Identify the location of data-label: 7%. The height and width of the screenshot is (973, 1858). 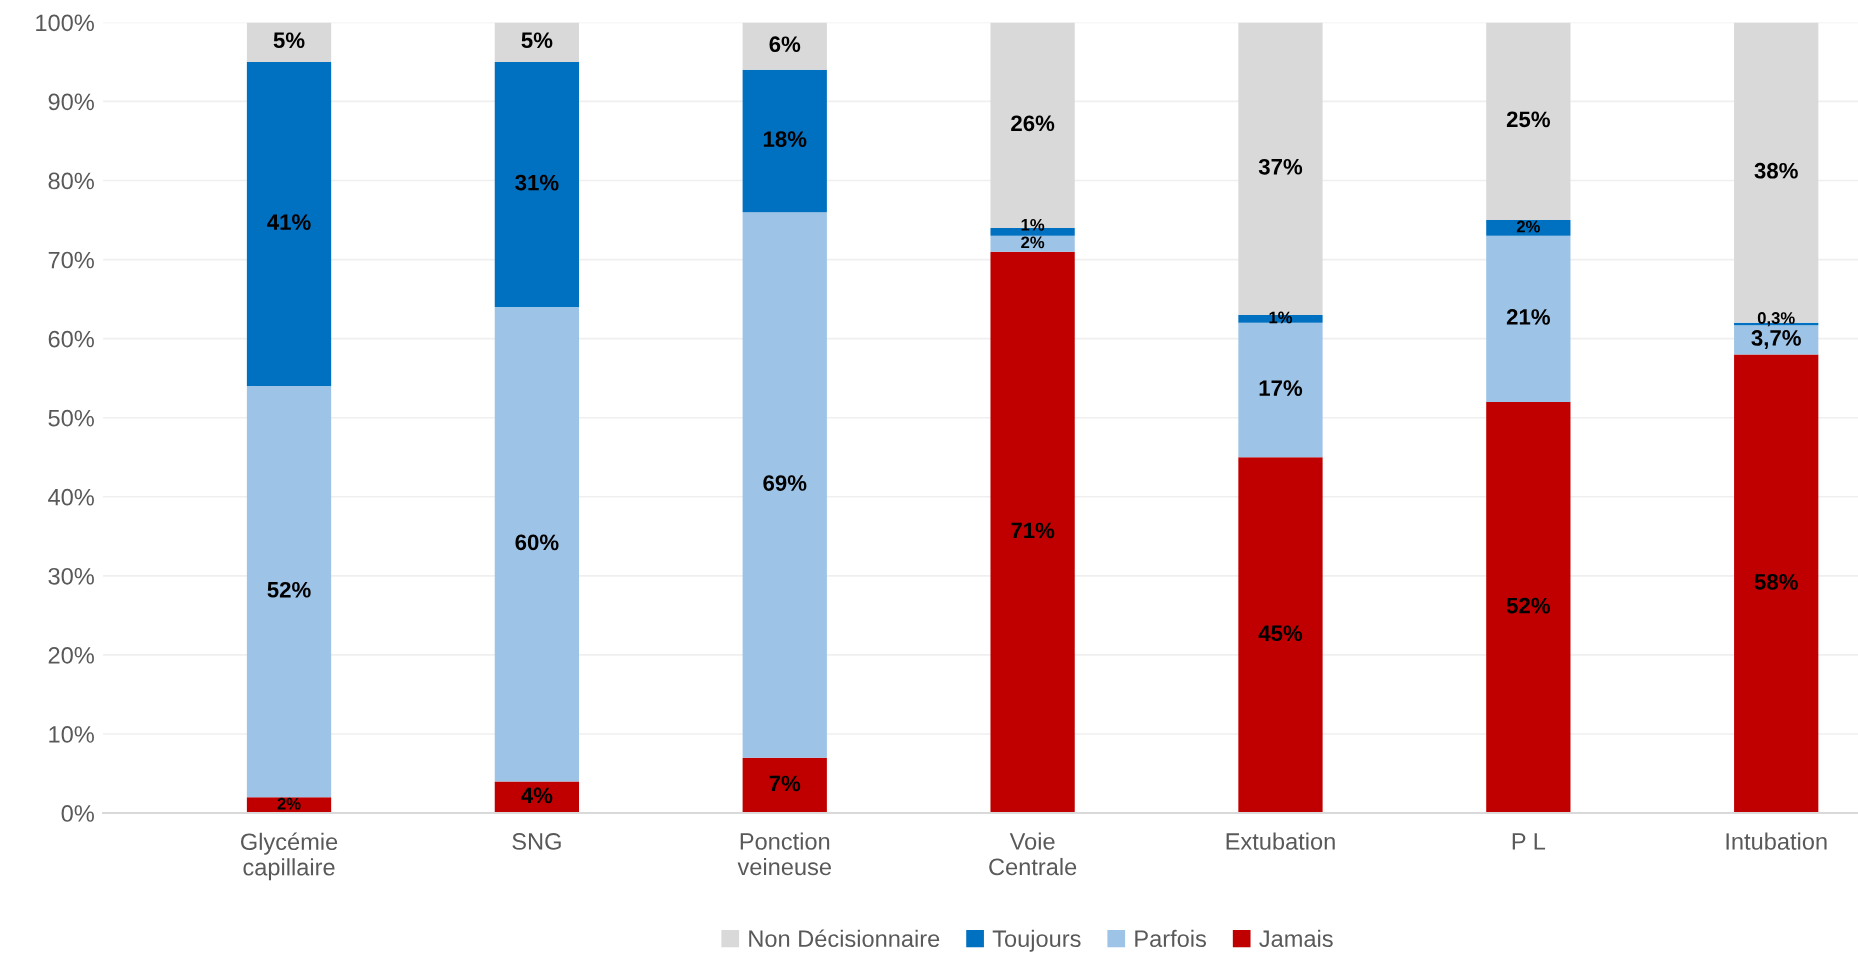
(785, 783).